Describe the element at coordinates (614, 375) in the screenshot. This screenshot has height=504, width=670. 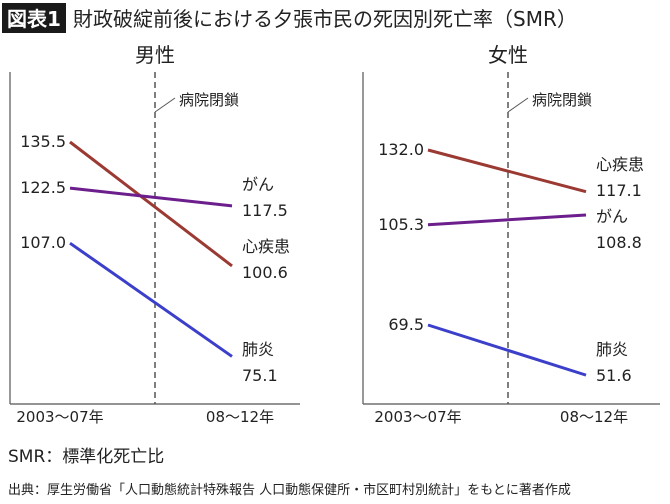
I see `data-label-end: 51.6` at that location.